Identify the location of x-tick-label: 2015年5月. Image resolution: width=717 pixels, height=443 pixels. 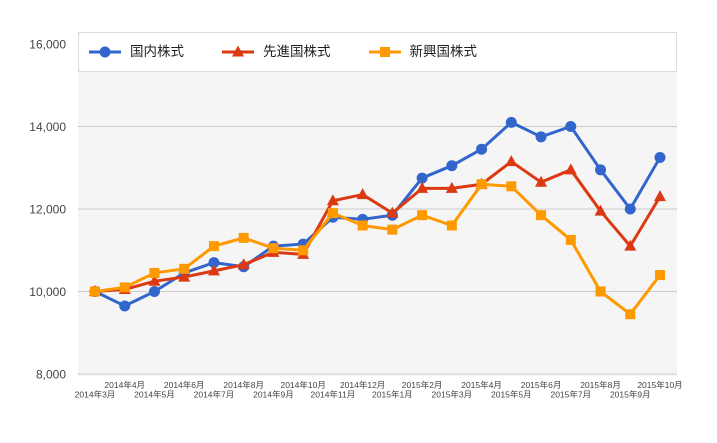
(511, 395).